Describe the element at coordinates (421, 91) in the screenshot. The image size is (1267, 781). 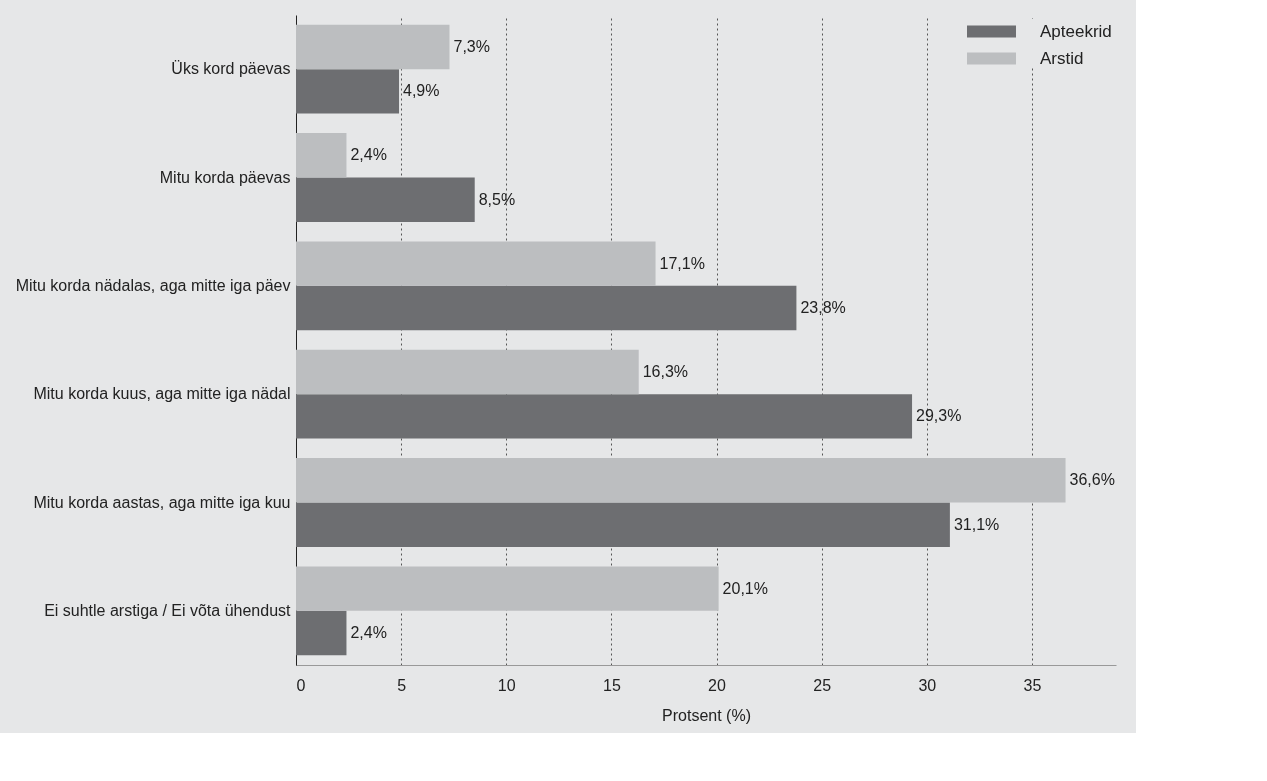
I see `data-label: 4,9%` at that location.